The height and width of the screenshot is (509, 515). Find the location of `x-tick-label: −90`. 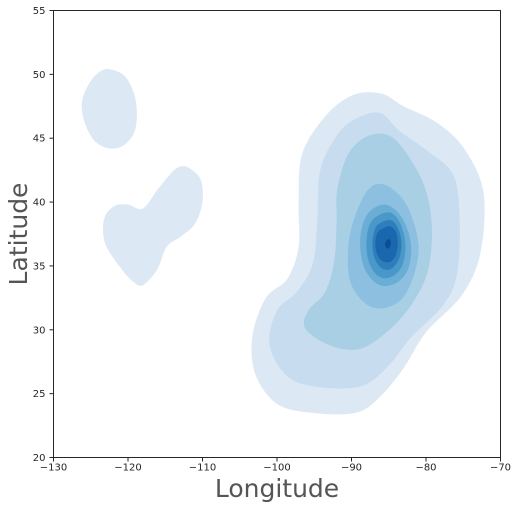

x-tick-label: −90 is located at coordinates (351, 468).